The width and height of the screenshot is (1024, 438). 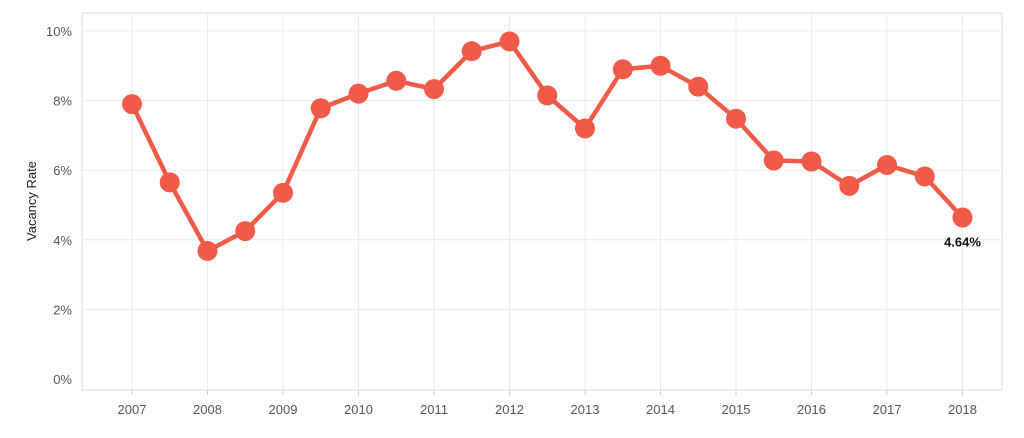 I want to click on y-axis-ticks: 0% 2% 4% 6% 8% 10%, so click(x=59, y=205).